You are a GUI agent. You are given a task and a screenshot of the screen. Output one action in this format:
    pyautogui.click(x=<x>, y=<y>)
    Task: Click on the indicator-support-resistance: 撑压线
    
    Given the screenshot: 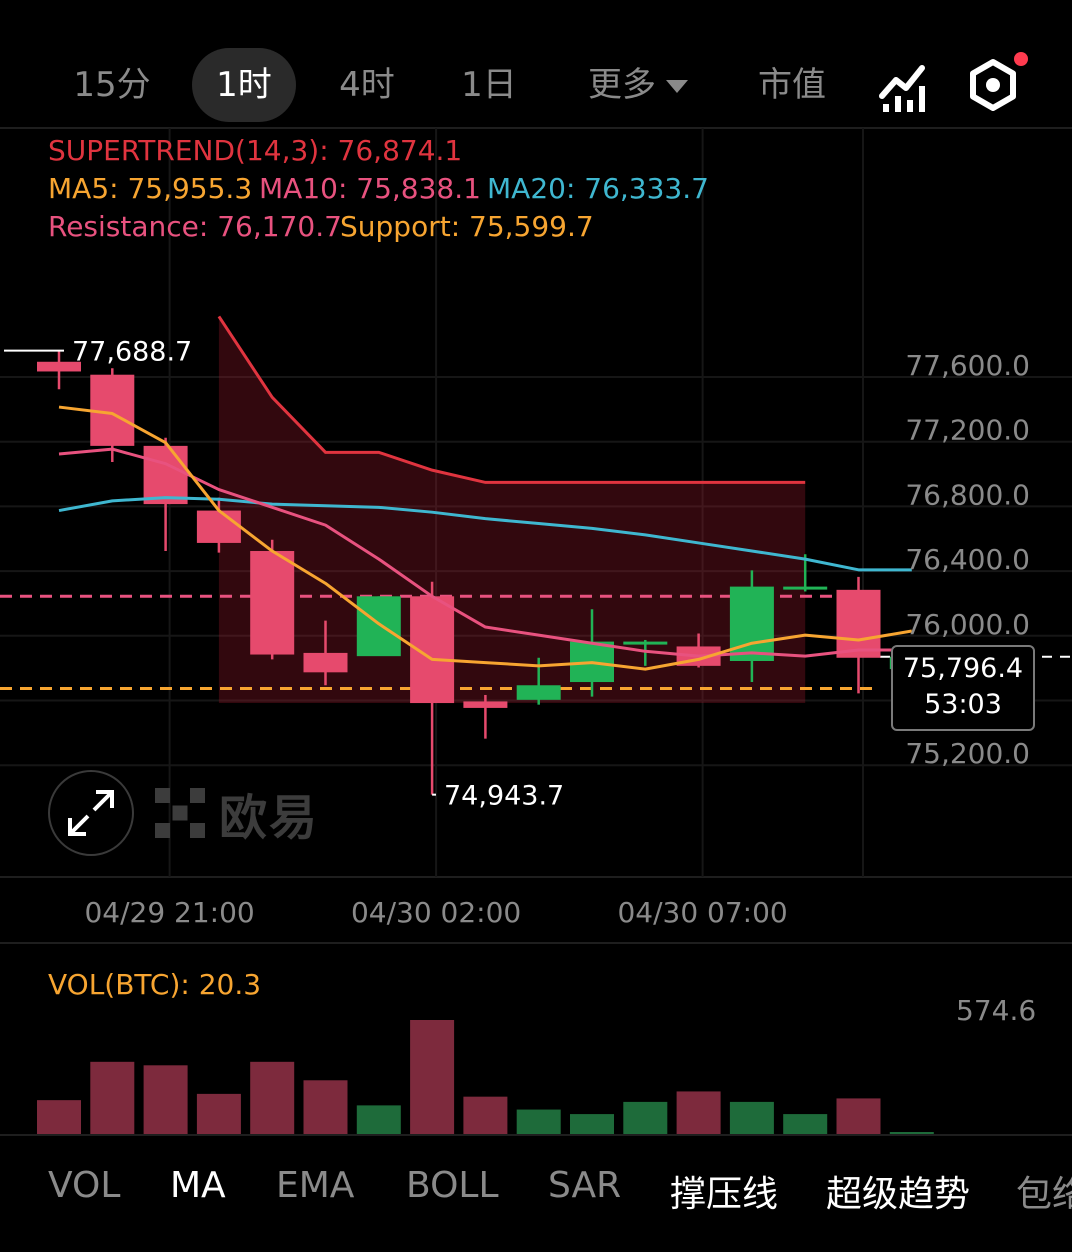 What is the action you would take?
    pyautogui.click(x=724, y=1194)
    